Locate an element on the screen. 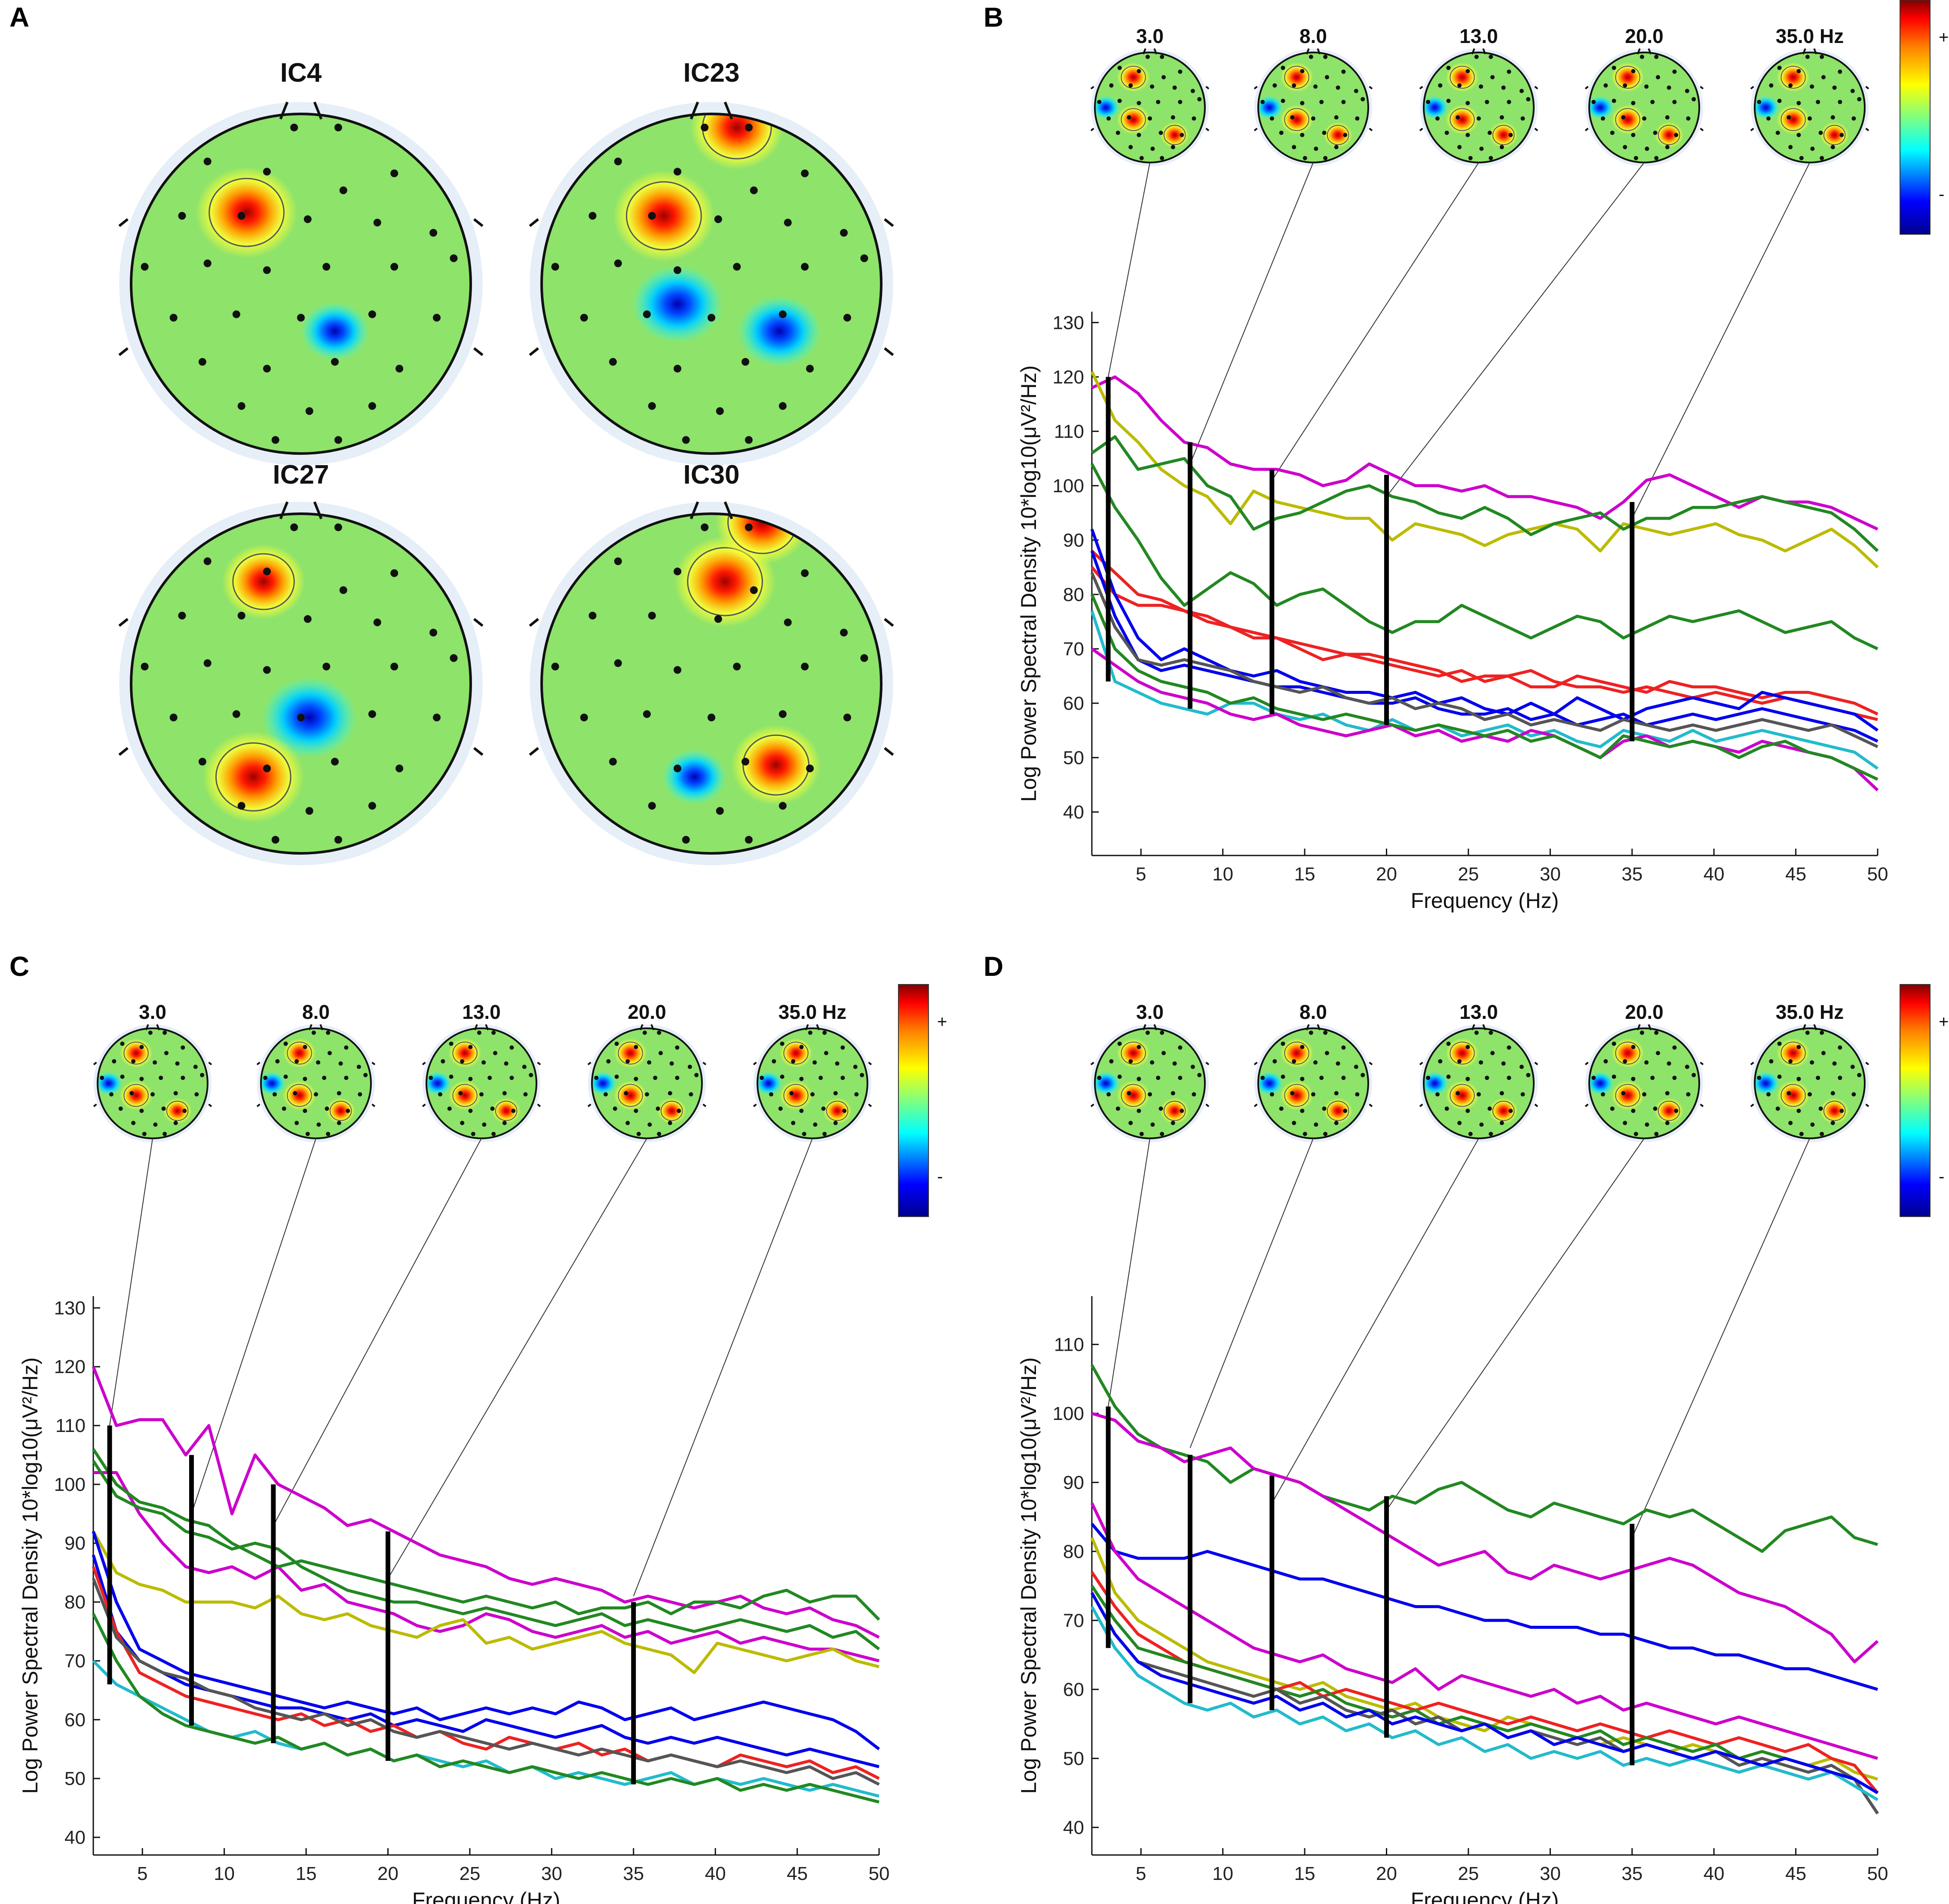  cold-blob is located at coordinates (309, 717).